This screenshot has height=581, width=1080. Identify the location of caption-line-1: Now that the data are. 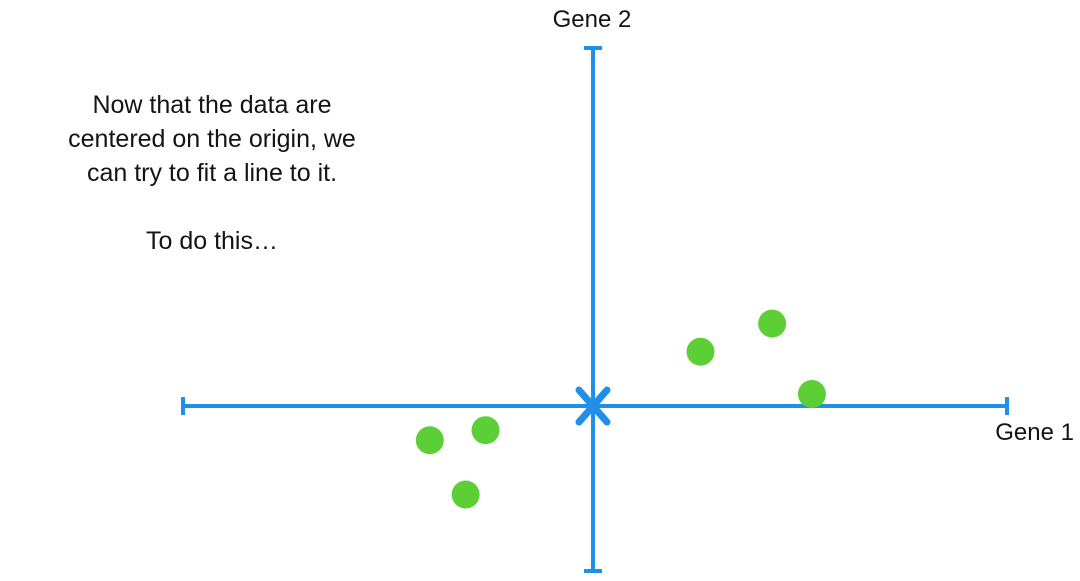
(212, 105).